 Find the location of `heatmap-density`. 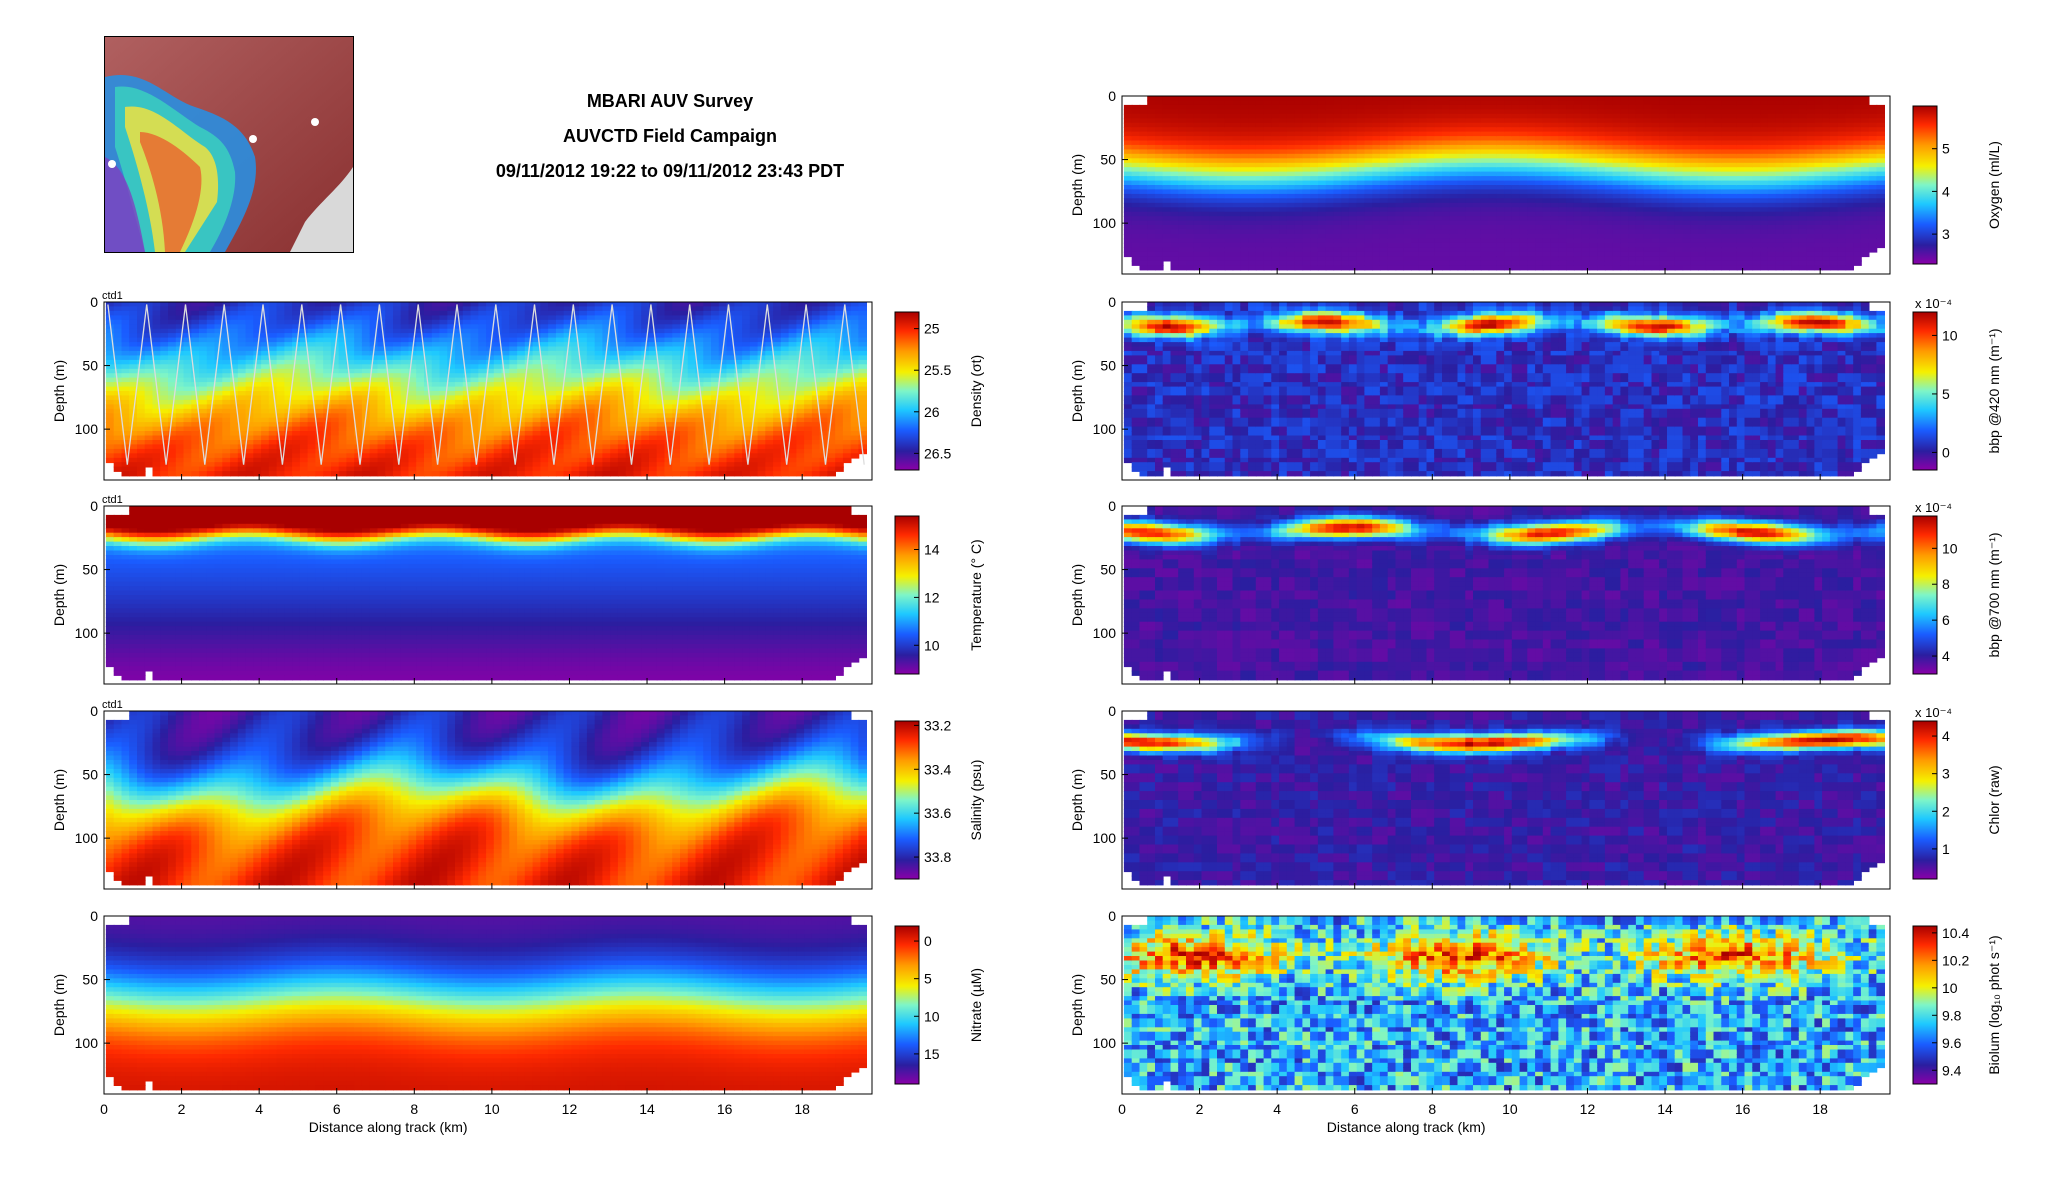

heatmap-density is located at coordinates (486, 389).